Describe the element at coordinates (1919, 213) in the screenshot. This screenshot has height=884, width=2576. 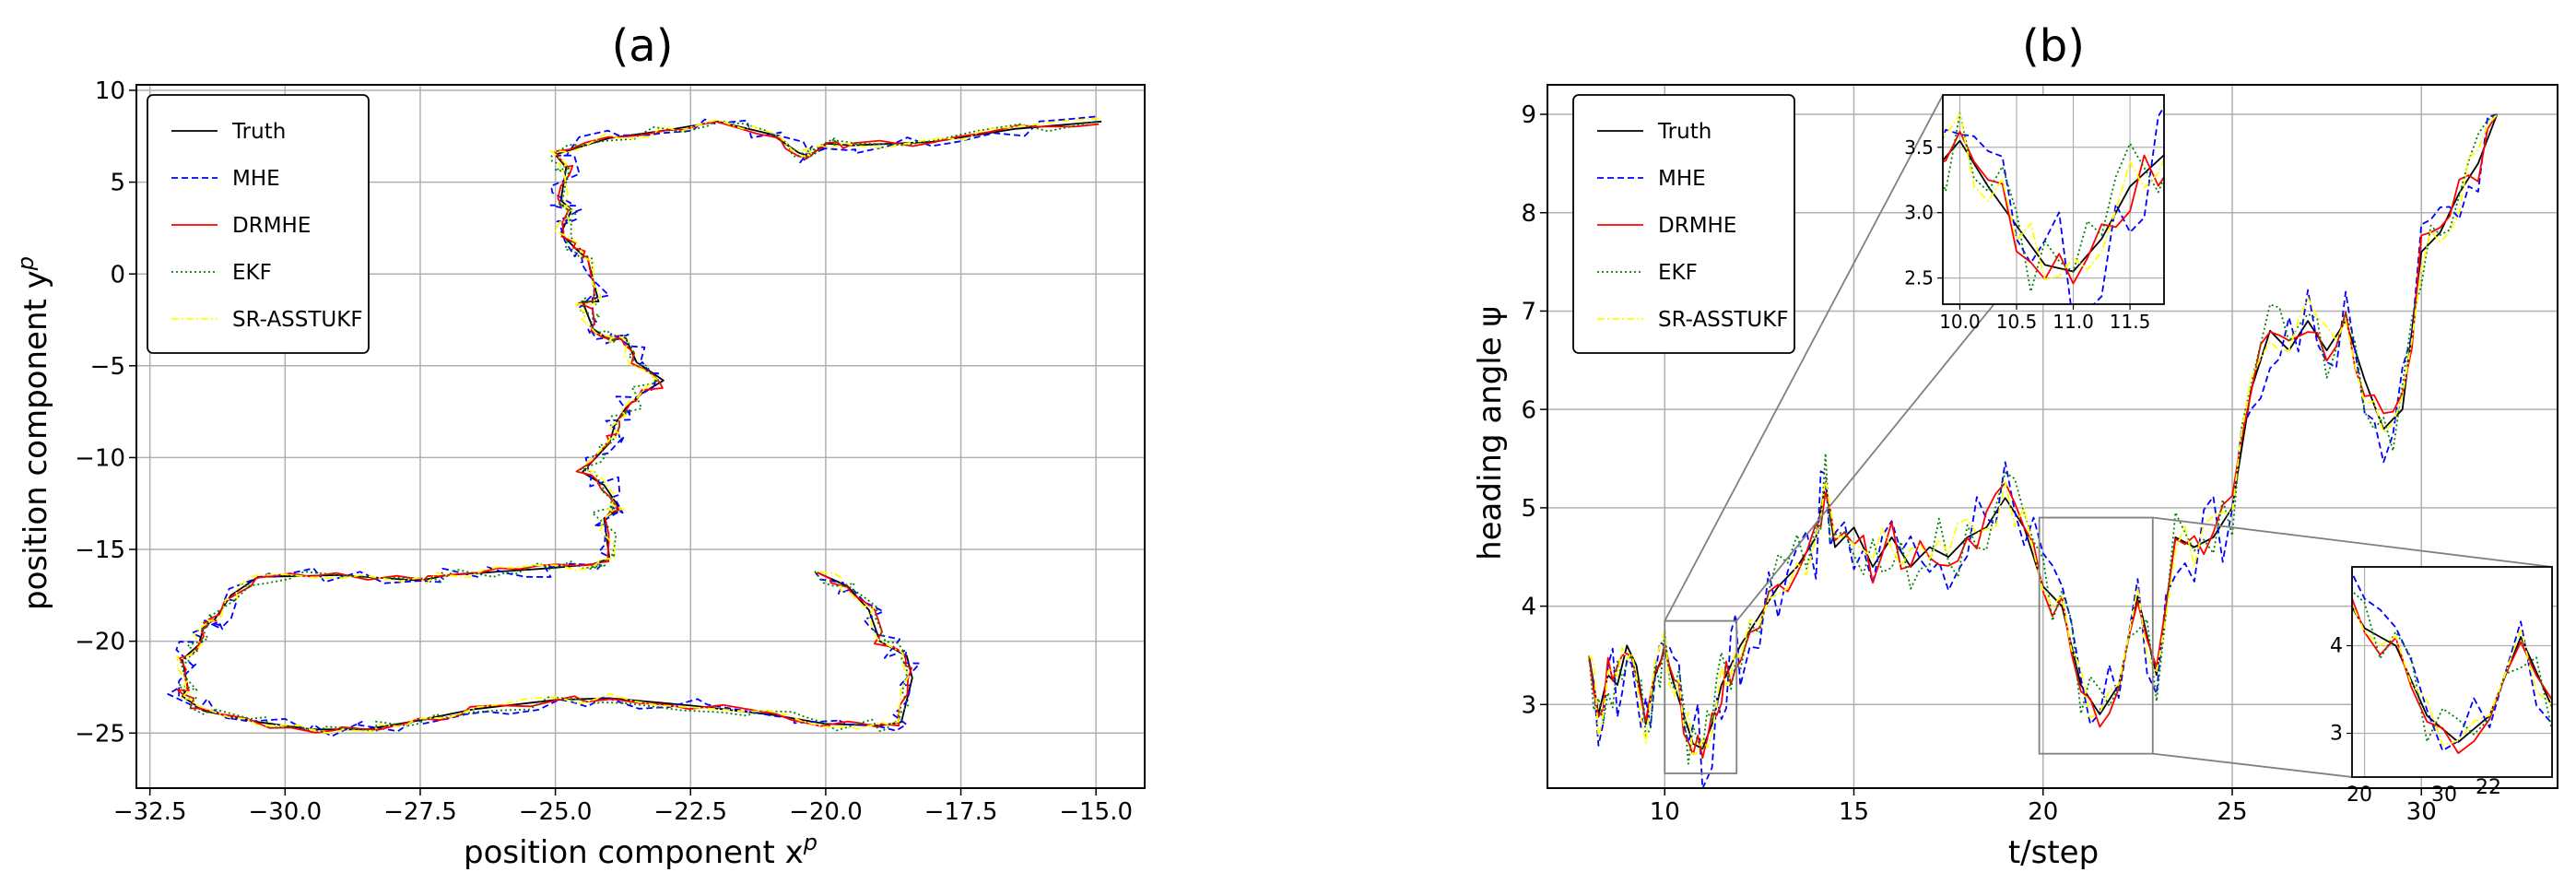
I see `inset-y-tick-label: 3.0` at that location.